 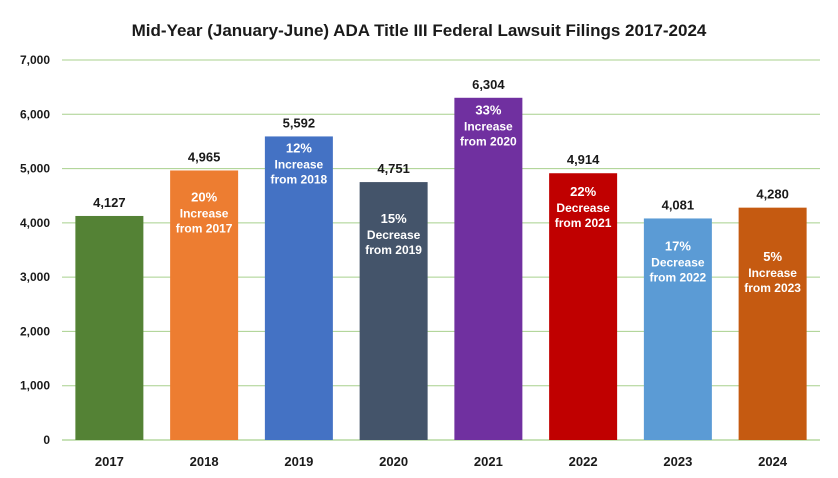 What do you see at coordinates (772, 273) in the screenshot?
I see `annotation-direction-2024: Increase` at bounding box center [772, 273].